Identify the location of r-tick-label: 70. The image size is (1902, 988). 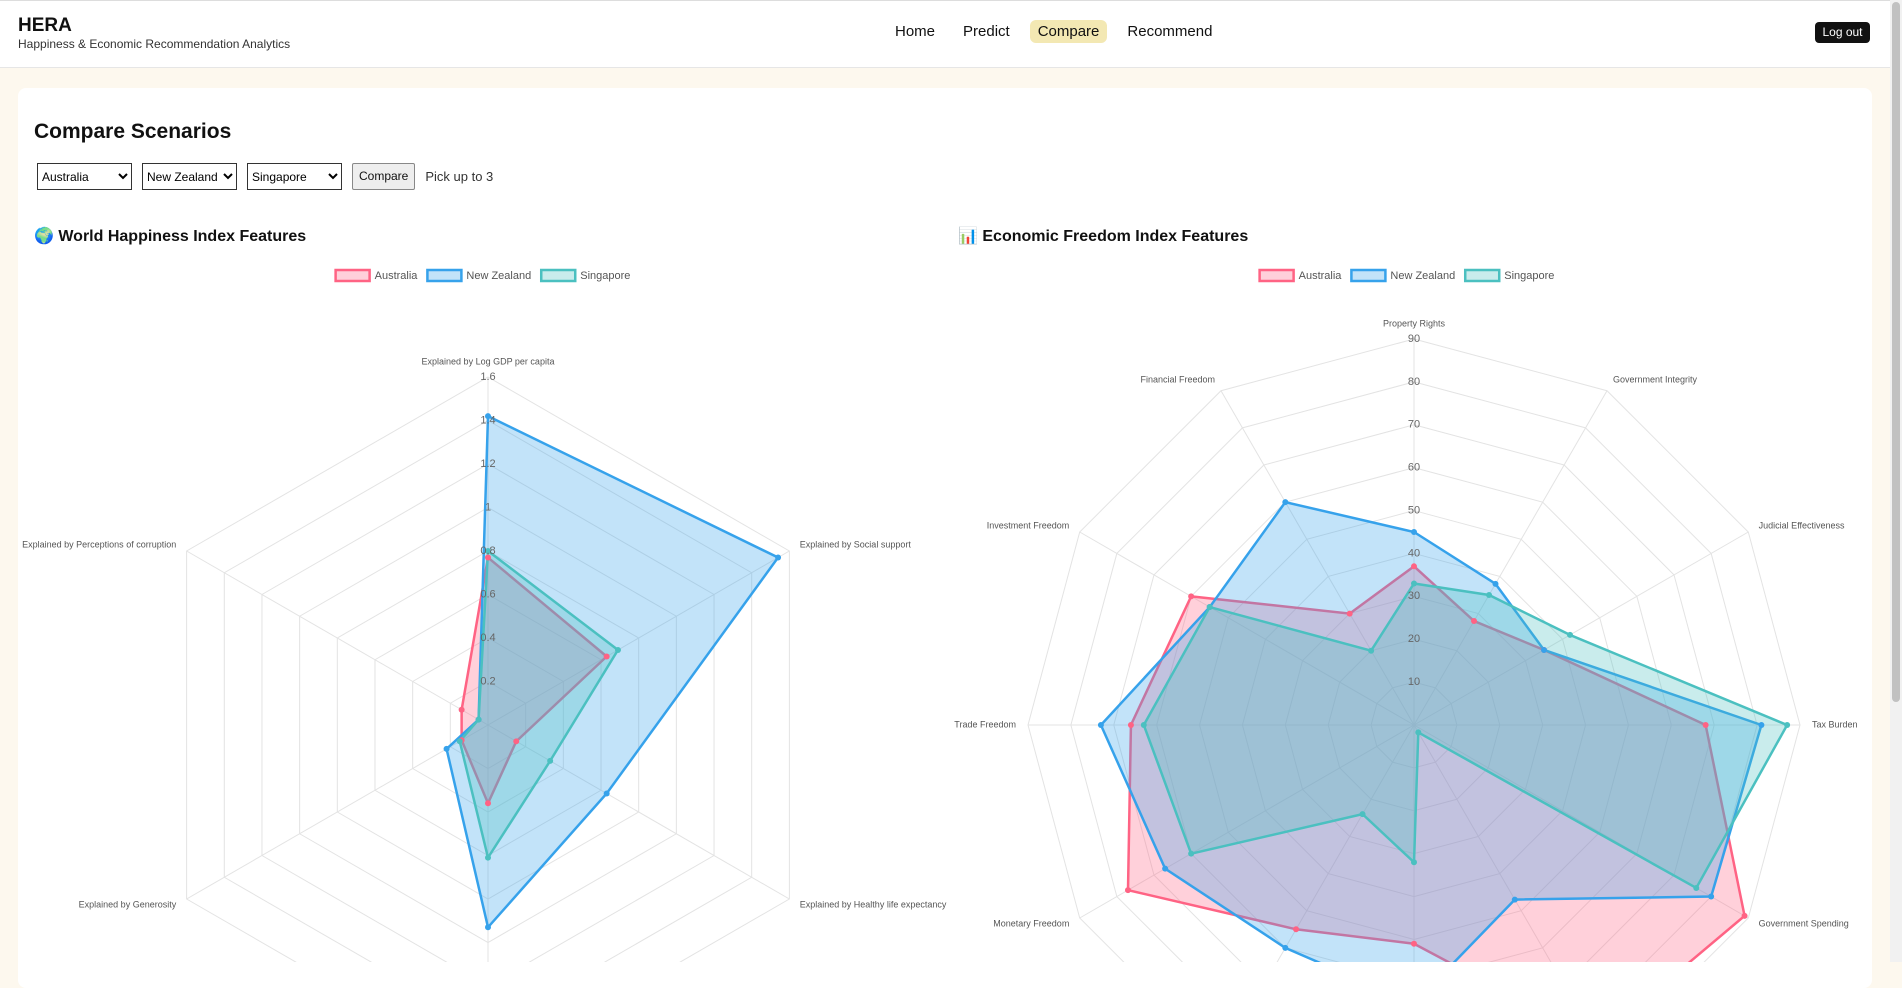
(1414, 425).